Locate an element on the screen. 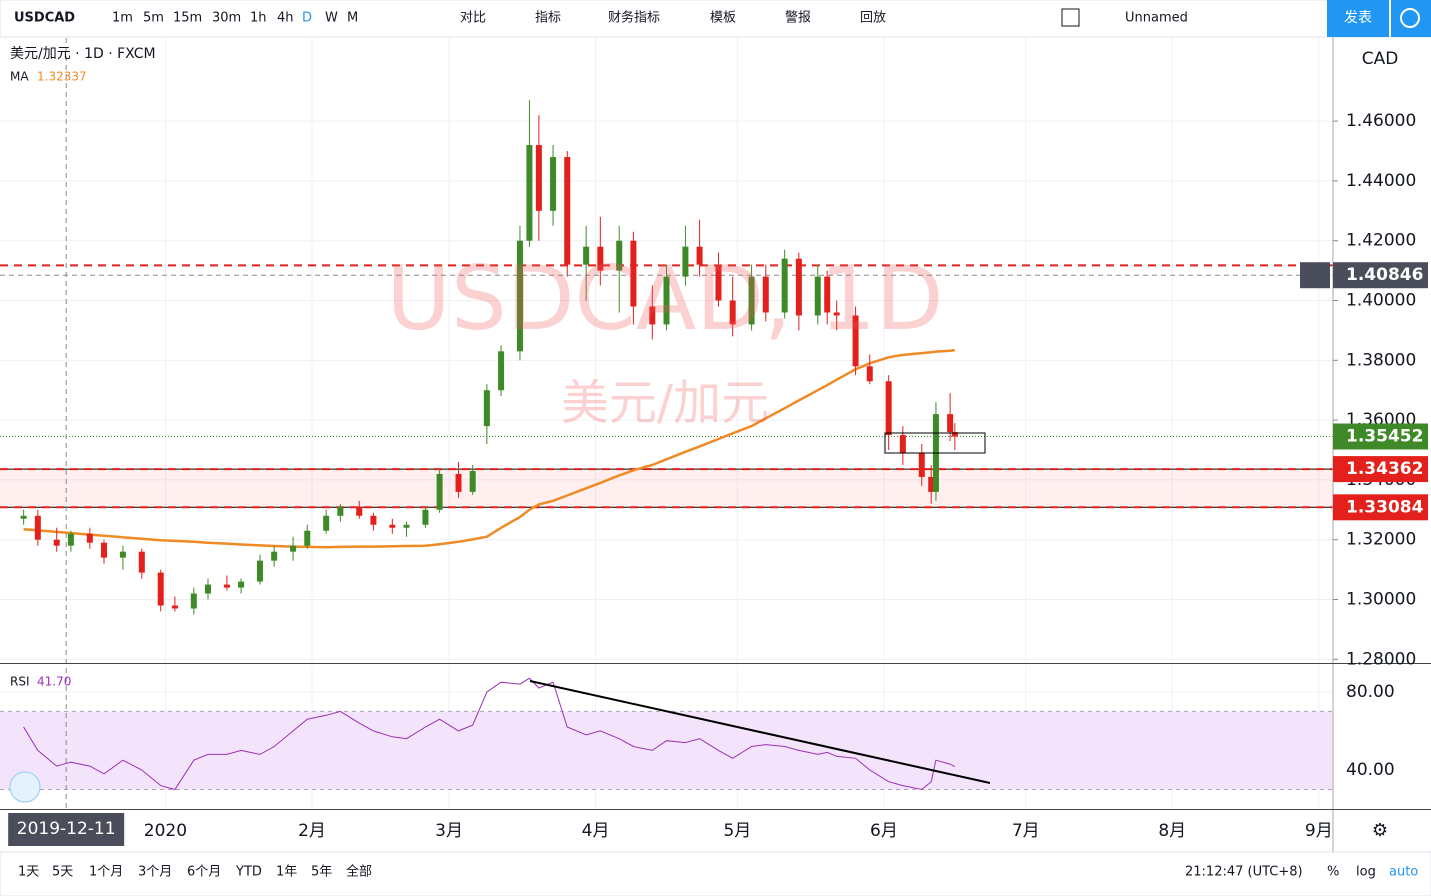 The height and width of the screenshot is (896, 1431). ma-name: MA is located at coordinates (19, 77).